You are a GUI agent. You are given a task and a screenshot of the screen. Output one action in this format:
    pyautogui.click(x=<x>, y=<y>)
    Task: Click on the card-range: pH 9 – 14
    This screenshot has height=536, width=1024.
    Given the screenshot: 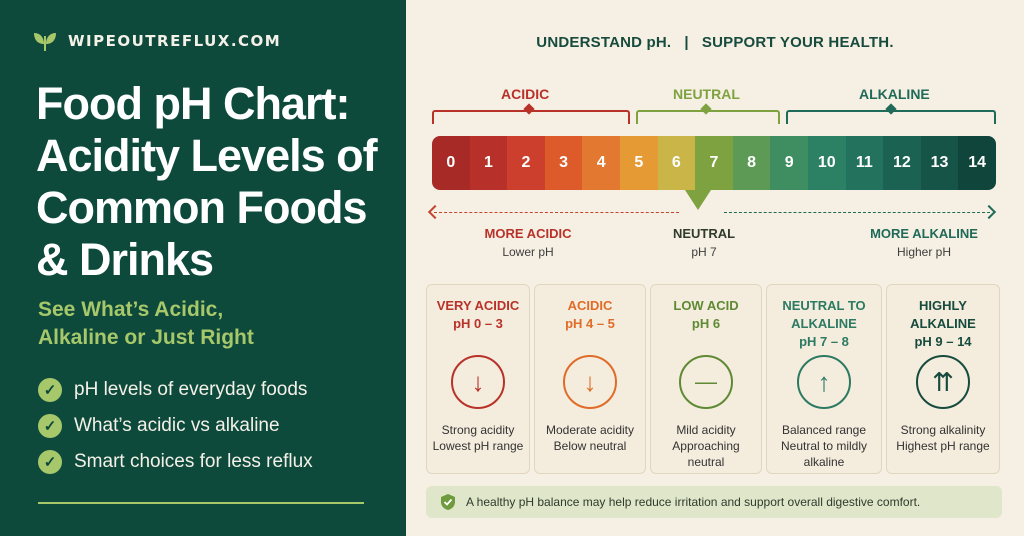 What is the action you would take?
    pyautogui.click(x=943, y=341)
    